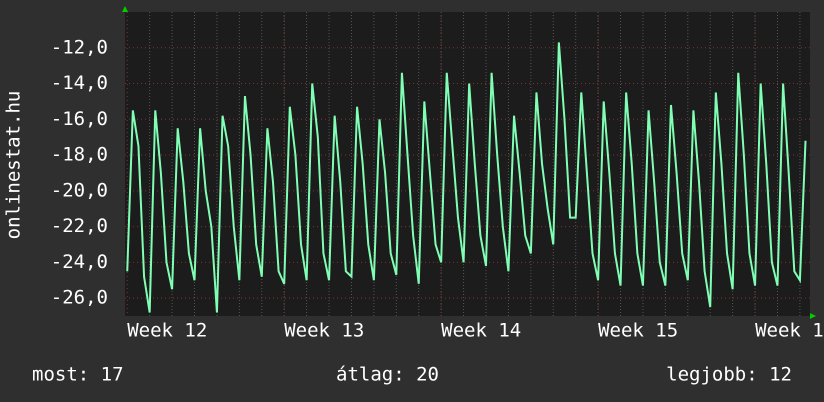 This screenshot has width=824, height=402. Describe the element at coordinates (79, 262) in the screenshot. I see `y-tick-label: -24,0` at that location.